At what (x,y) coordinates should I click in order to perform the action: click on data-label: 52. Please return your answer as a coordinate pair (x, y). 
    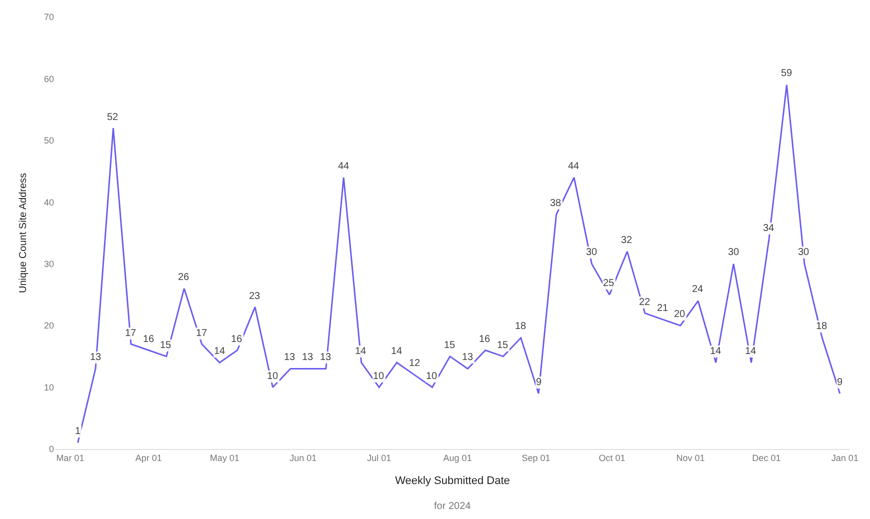
    Looking at the image, I should click on (113, 117).